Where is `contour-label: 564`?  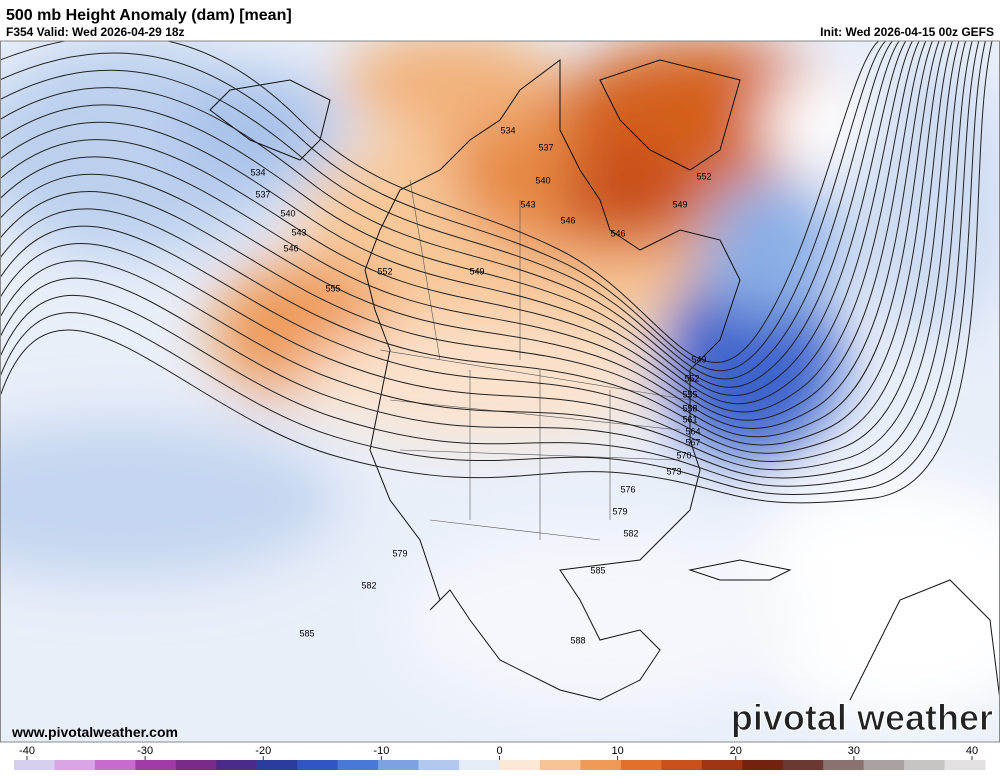
contour-label: 564 is located at coordinates (692, 431).